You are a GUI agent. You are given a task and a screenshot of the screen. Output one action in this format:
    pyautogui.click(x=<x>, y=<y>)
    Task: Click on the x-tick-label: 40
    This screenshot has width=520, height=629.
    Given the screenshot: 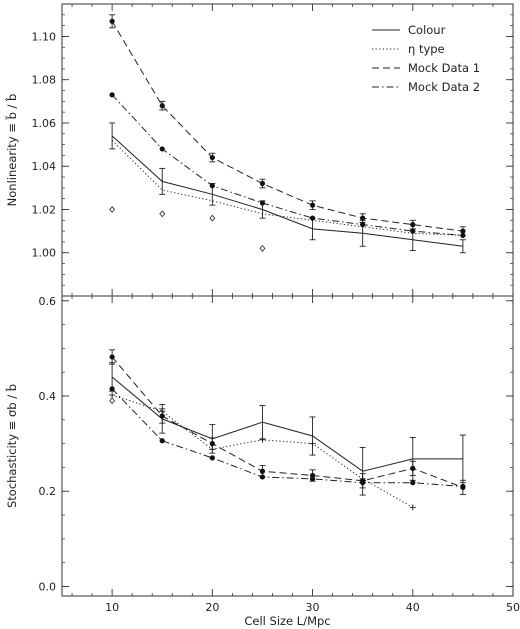 What is the action you would take?
    pyautogui.click(x=413, y=607)
    